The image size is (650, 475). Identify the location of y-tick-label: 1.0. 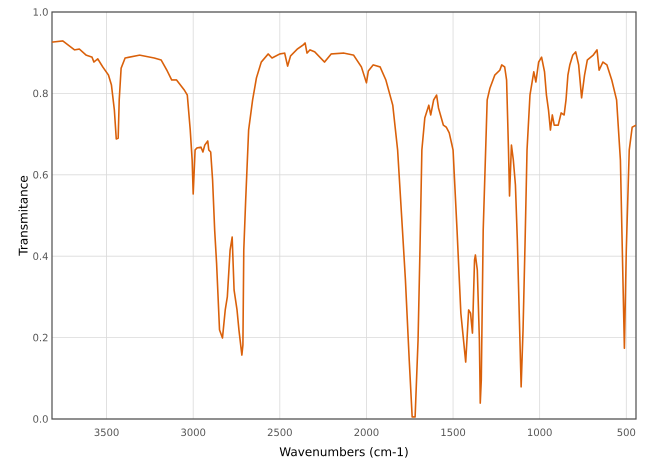
(41, 12).